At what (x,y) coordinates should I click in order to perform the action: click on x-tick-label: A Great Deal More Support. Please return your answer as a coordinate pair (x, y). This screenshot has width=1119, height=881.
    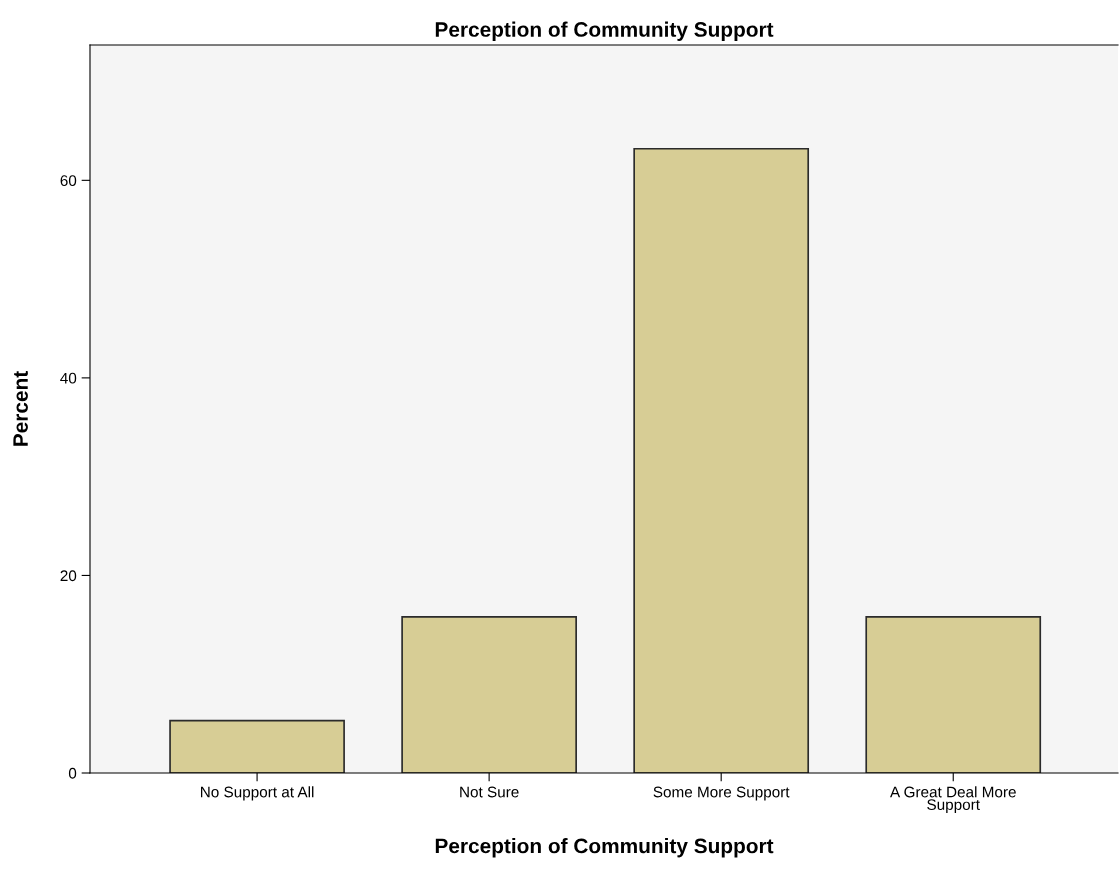
    Looking at the image, I should click on (953, 800).